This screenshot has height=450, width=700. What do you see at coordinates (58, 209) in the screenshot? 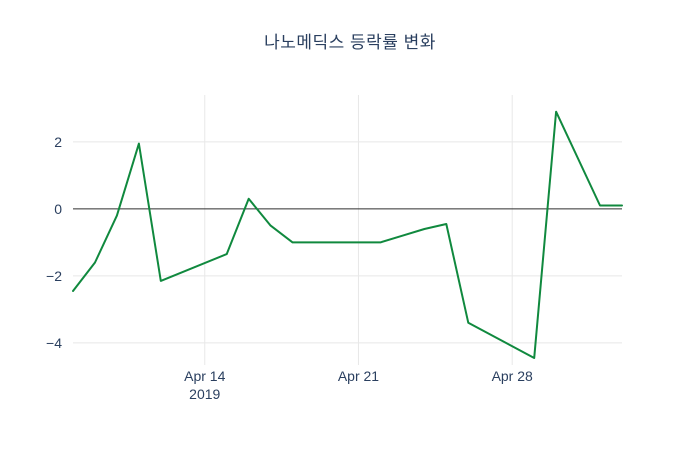
I see `y-tick-label: 0` at bounding box center [58, 209].